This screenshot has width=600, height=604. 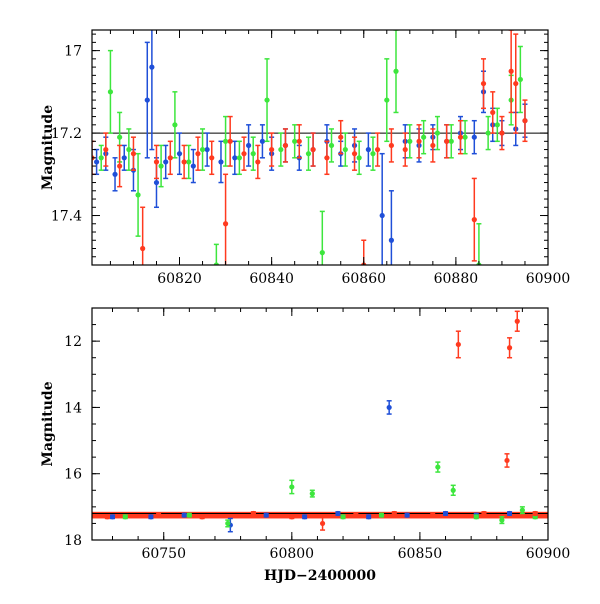 I want to click on x-tick-label: 60800, so click(x=292, y=554).